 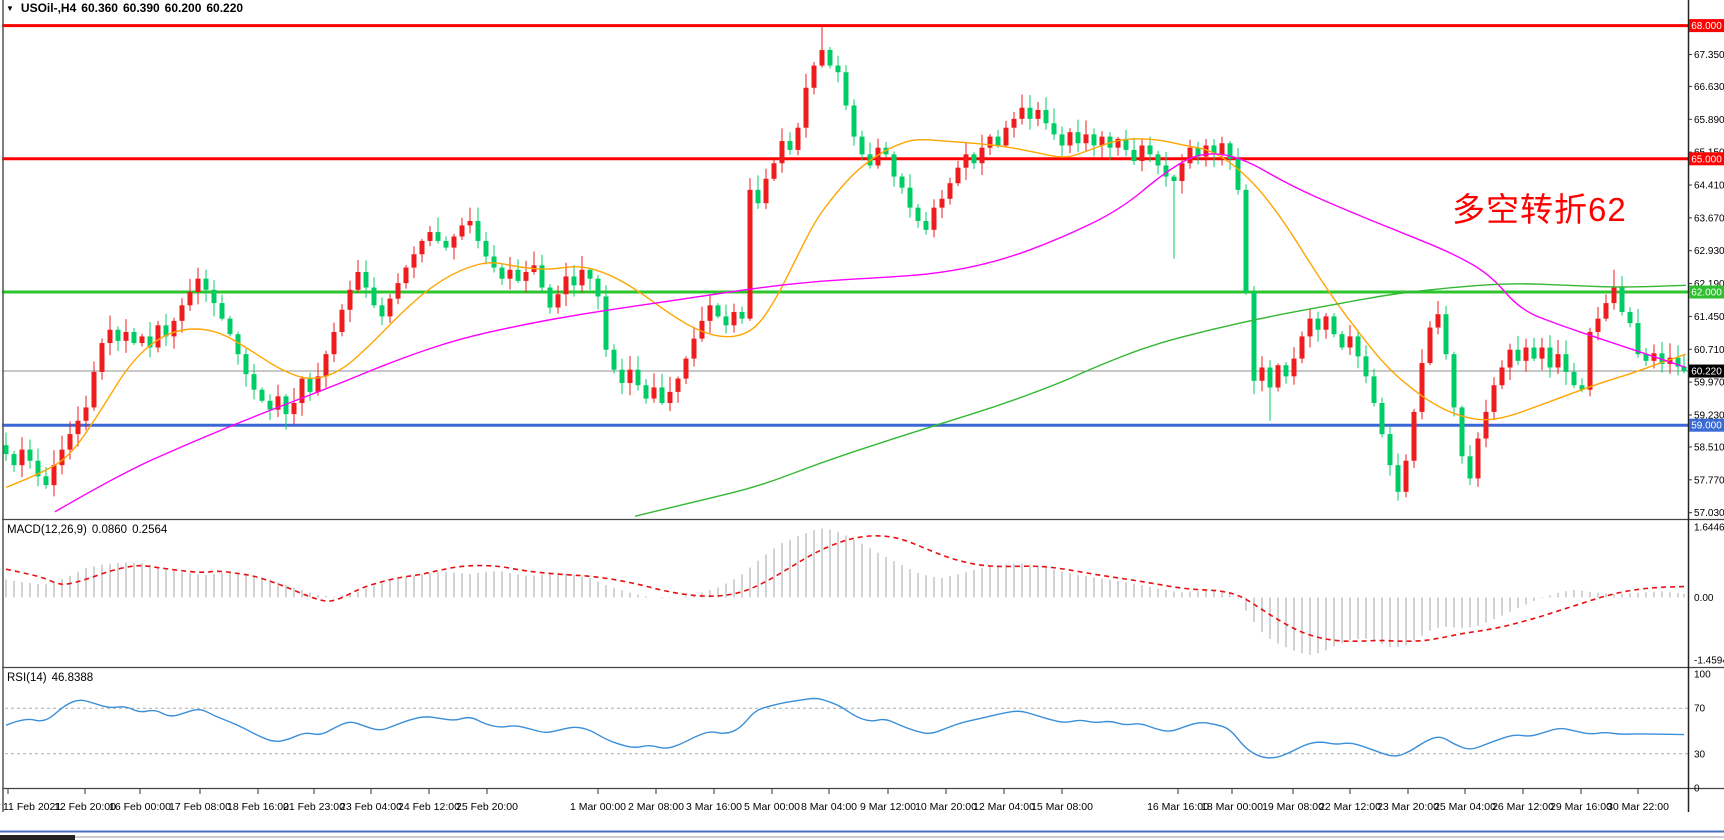 I want to click on time-tick-label: 21 Feb 23:00, so click(x=314, y=807).